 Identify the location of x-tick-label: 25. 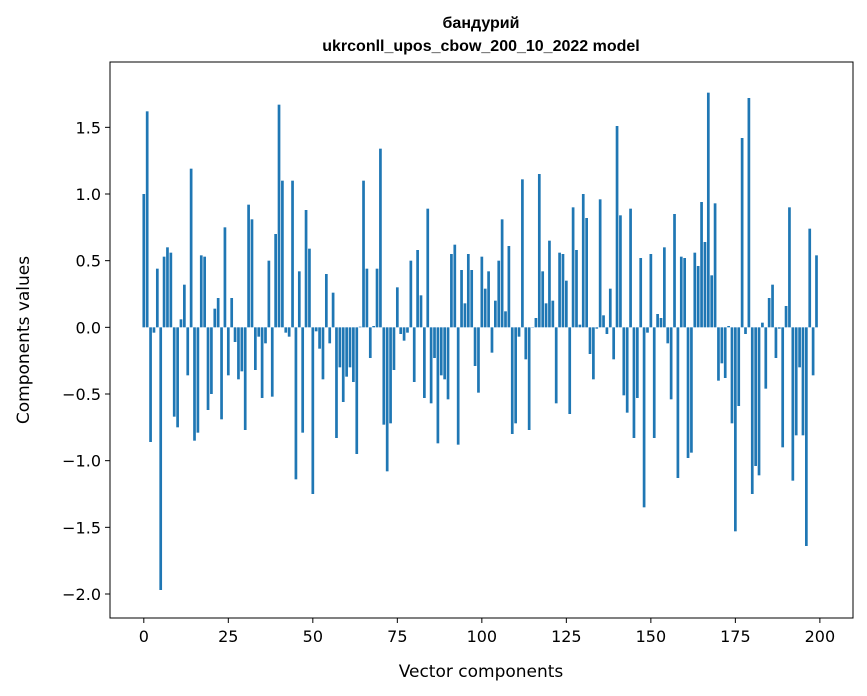
(228, 636).